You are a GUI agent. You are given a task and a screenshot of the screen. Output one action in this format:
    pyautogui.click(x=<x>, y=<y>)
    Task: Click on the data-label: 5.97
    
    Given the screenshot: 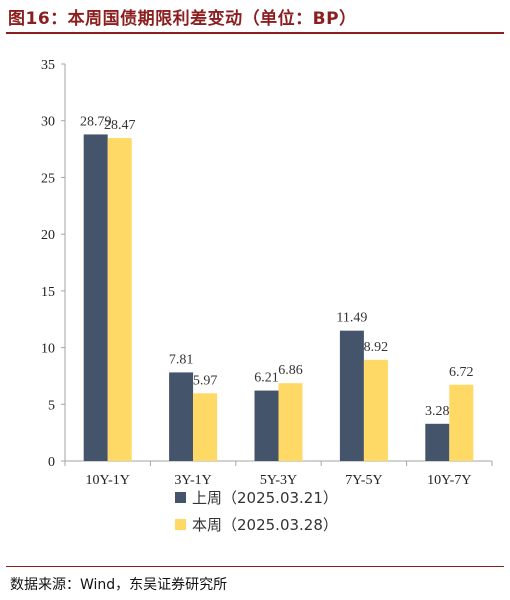 What is the action you would take?
    pyautogui.click(x=205, y=380)
    